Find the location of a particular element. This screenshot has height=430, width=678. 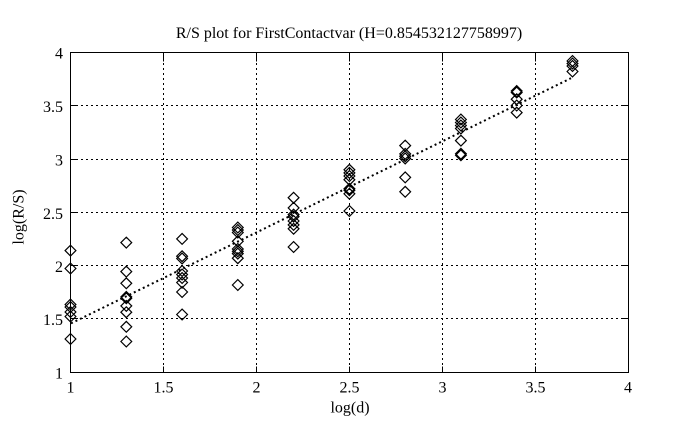

svg-text: log(R/S) is located at coordinates (19, 216).